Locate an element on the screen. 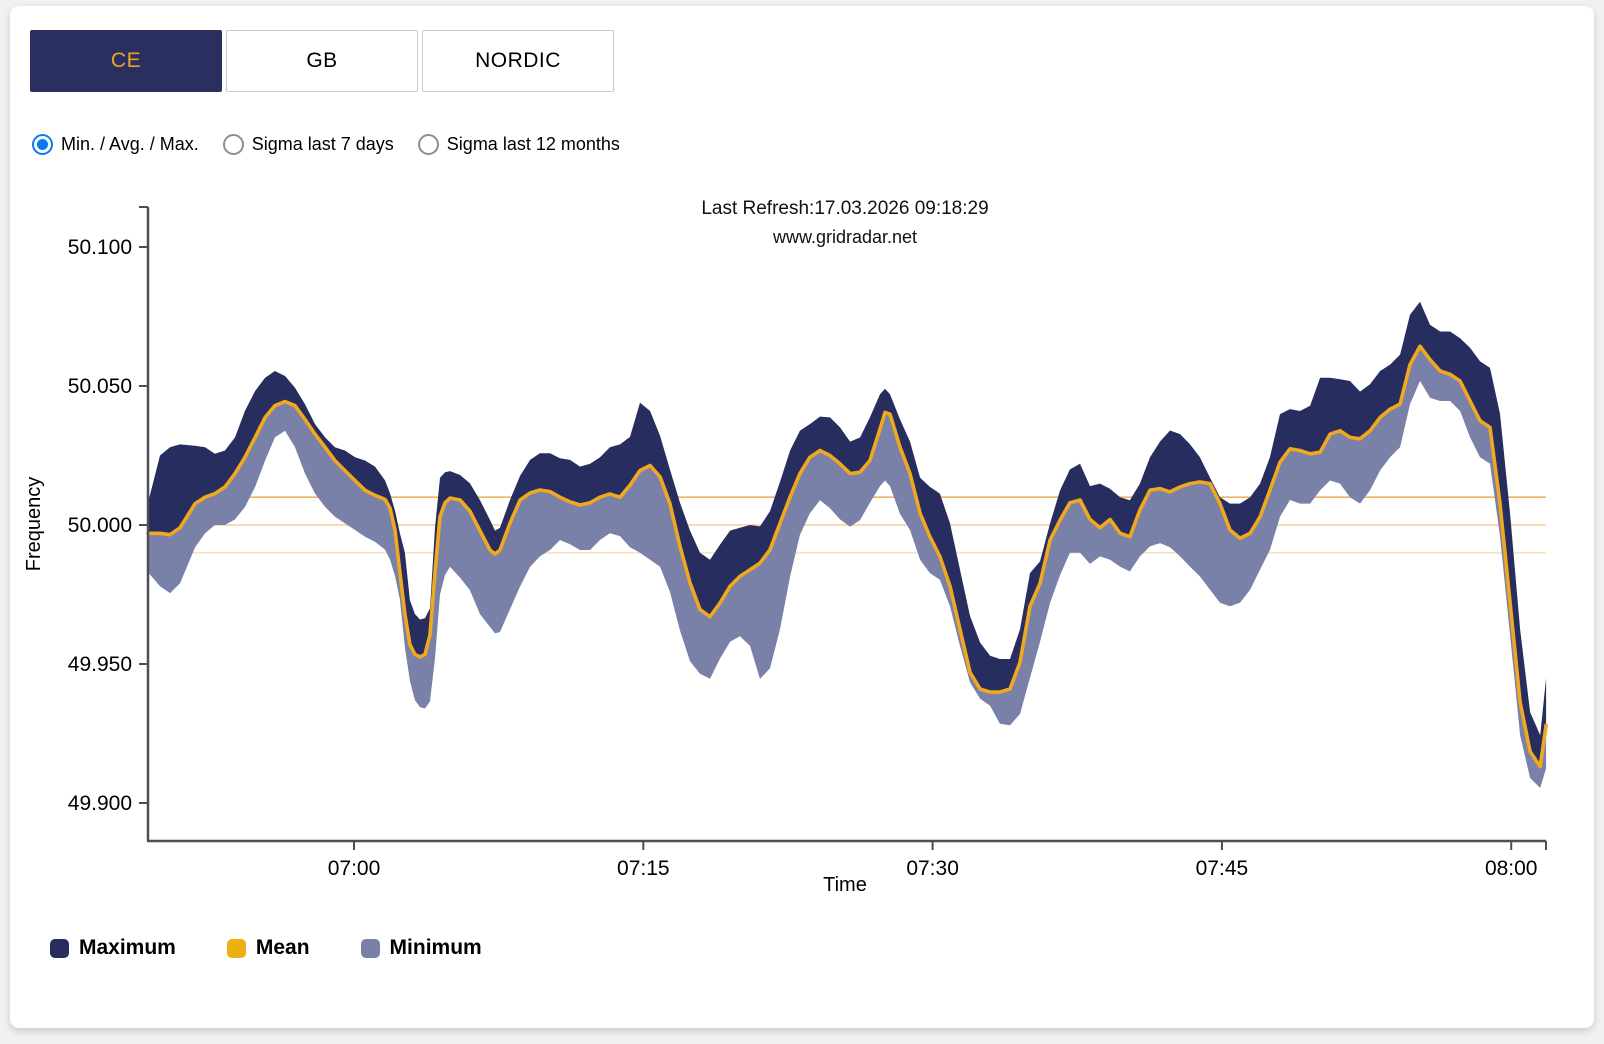  tab-label: CE is located at coordinates (126, 60).